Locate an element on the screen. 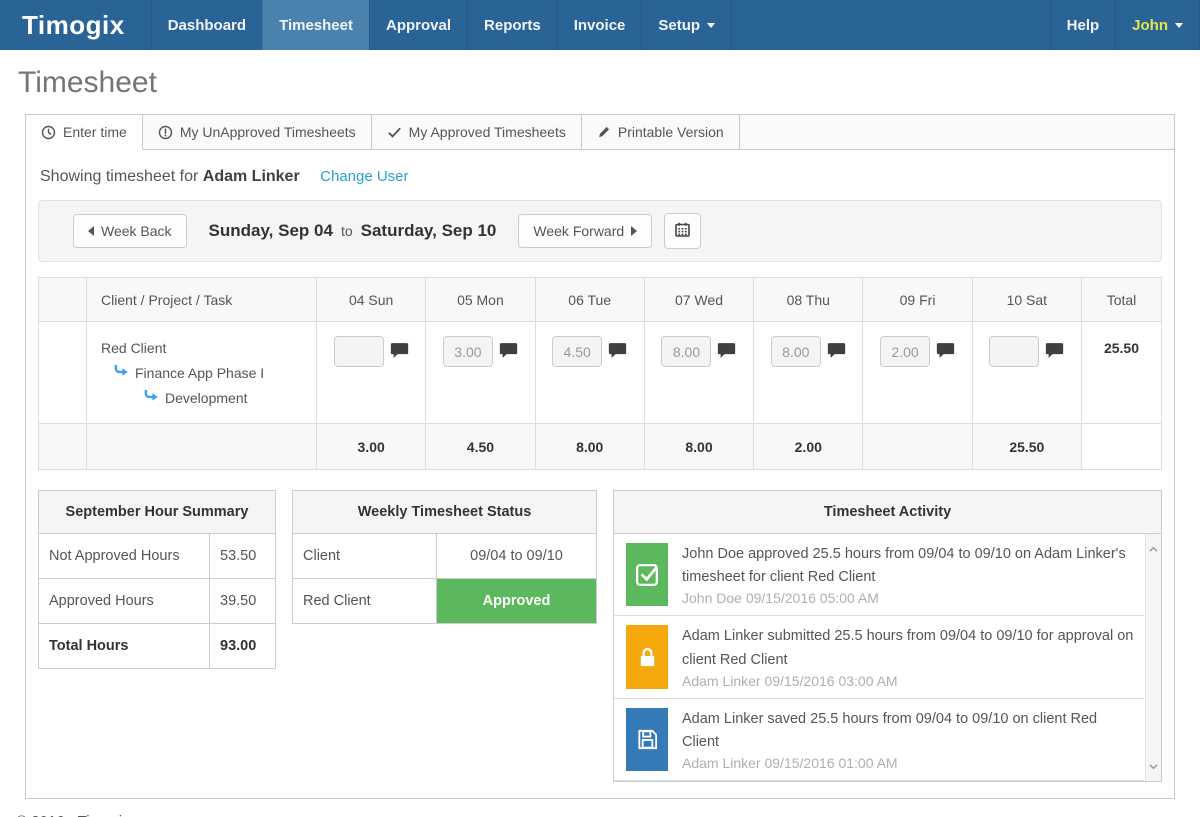 The width and height of the screenshot is (1200, 817). lock-icon is located at coordinates (647, 657).